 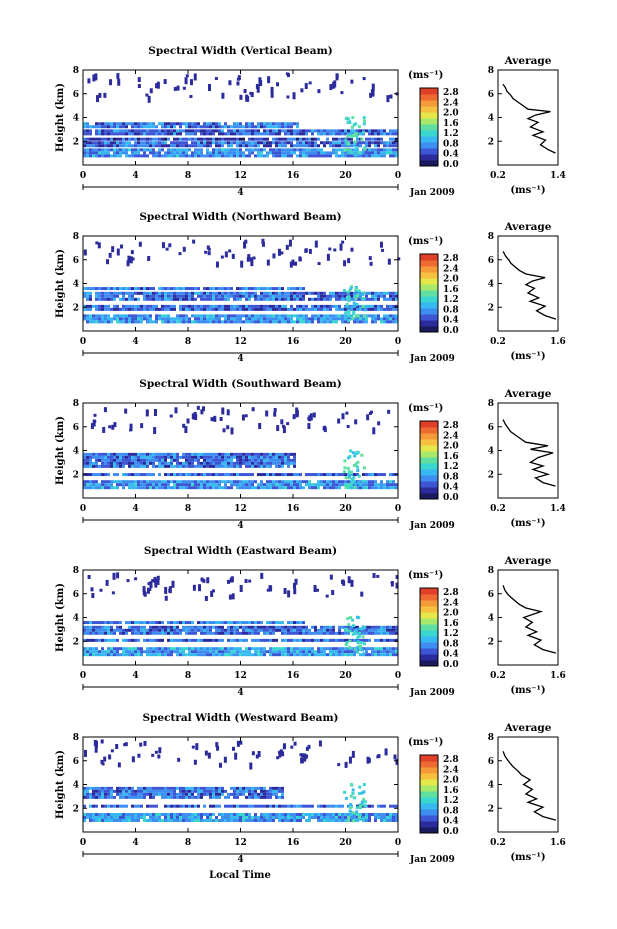 I want to click on avg-y-tick-label: 4, so click(x=491, y=452).